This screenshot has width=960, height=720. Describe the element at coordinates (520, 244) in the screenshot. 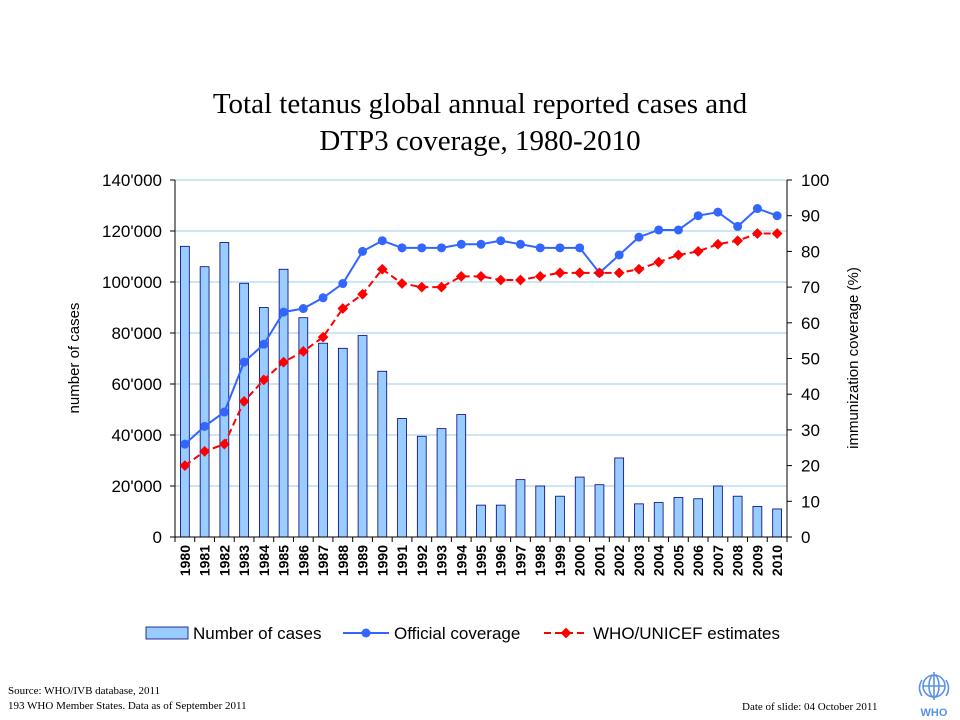

I see `point-official-1997` at that location.